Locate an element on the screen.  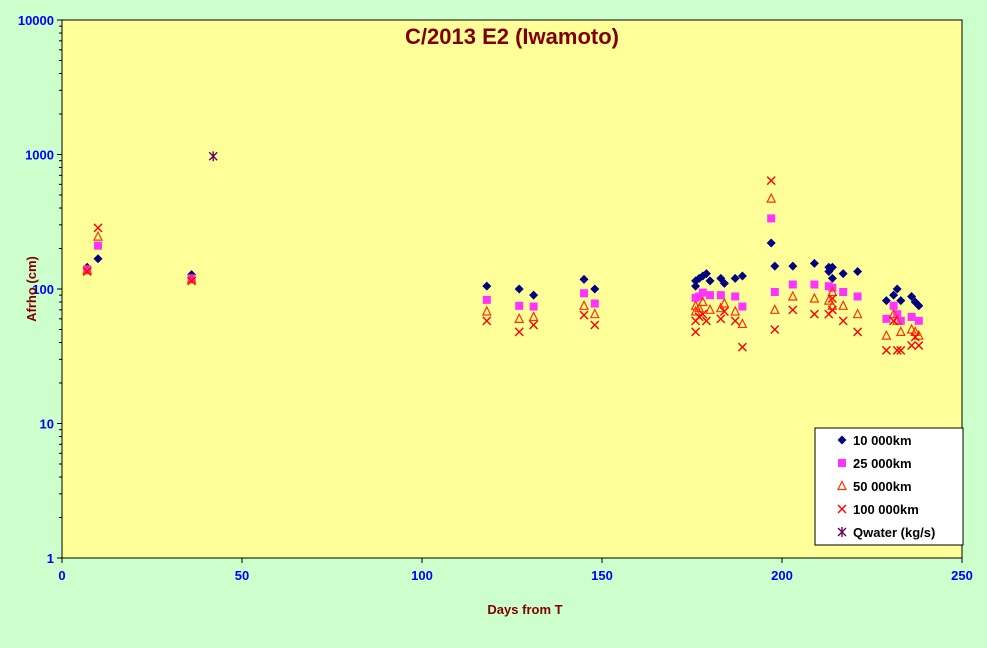
y-tick-label: 1000 is located at coordinates (39, 155).